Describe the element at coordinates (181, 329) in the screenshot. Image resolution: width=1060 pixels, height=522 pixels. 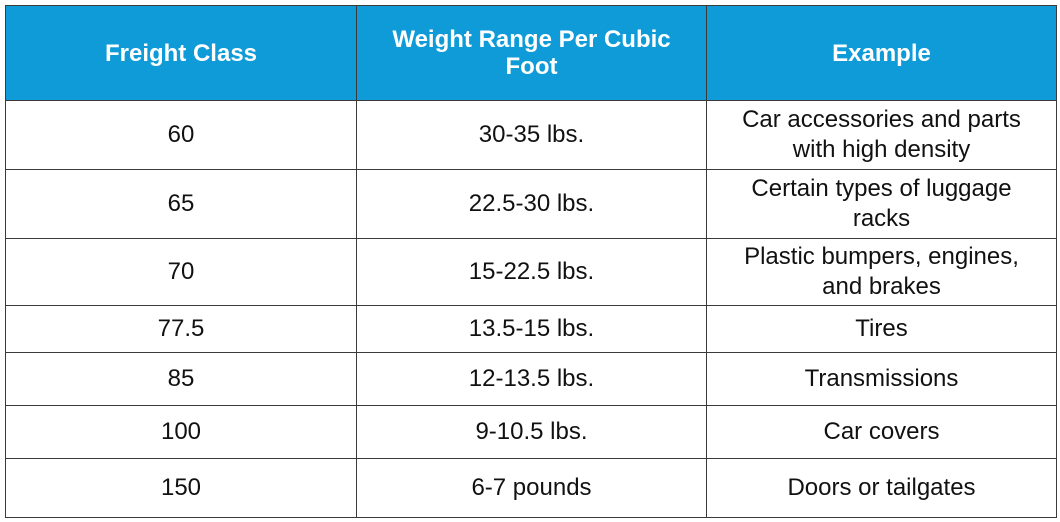
I see `freight-class-cell: 77.5` at that location.